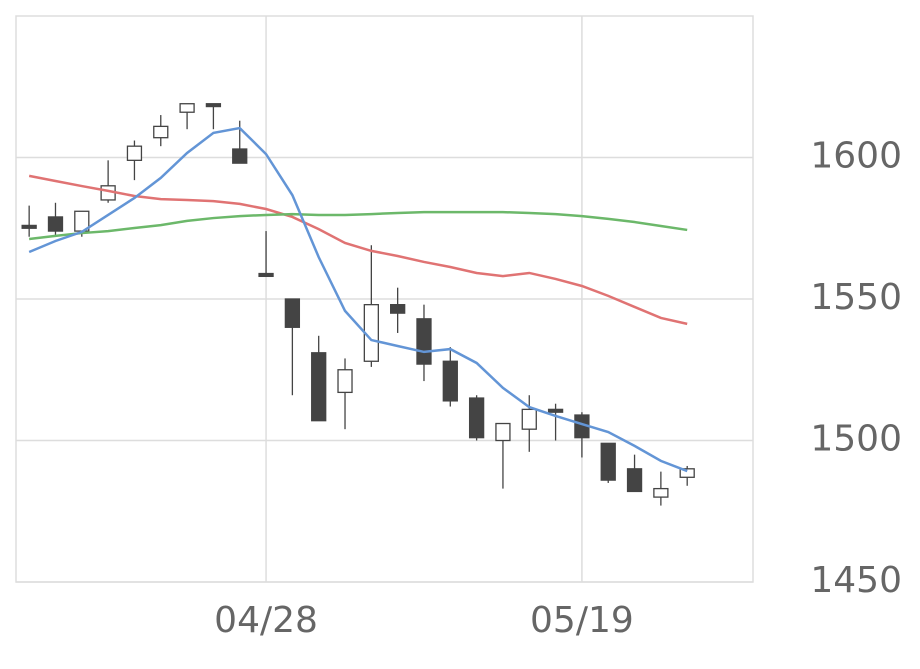 Image resolution: width=920 pixels, height=669 pixels. What do you see at coordinates (856, 439) in the screenshot?
I see `y-tick-label: 1500` at bounding box center [856, 439].